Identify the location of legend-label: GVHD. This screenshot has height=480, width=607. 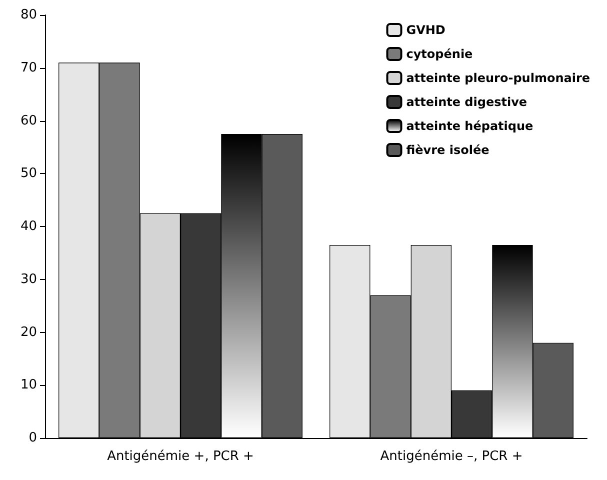
(426, 30).